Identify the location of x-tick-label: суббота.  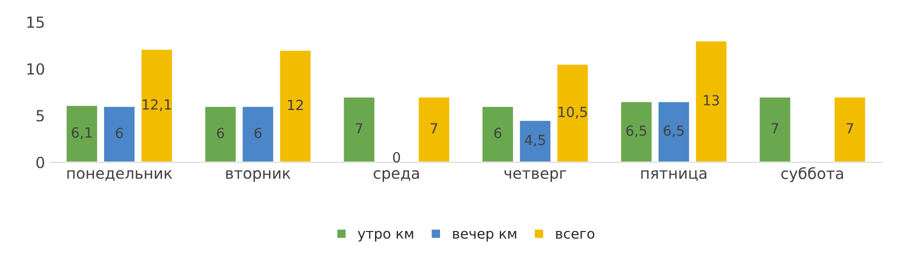
(812, 174).